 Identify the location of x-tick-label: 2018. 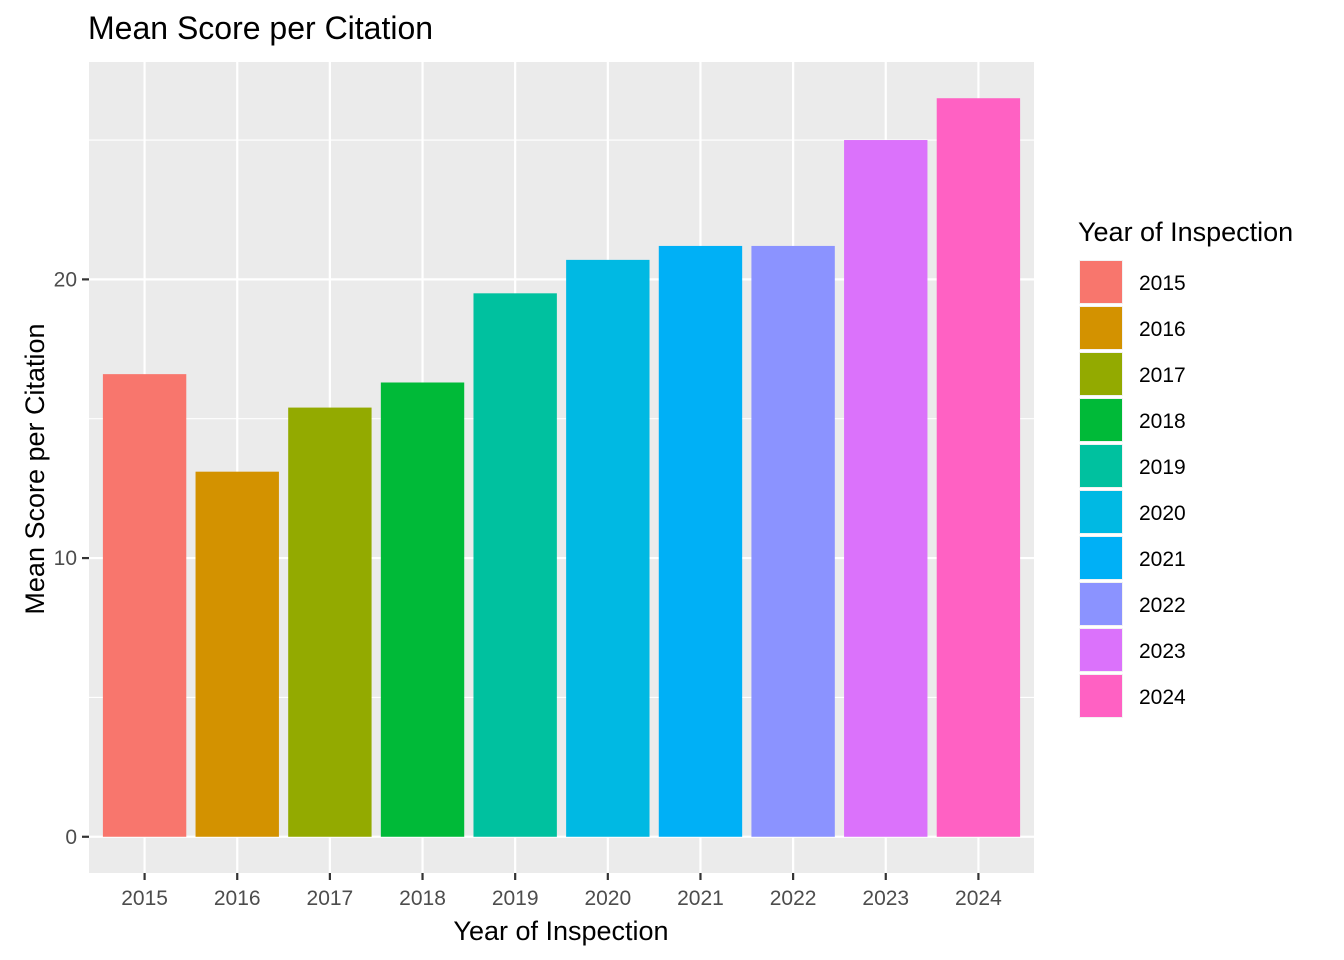
(422, 898).